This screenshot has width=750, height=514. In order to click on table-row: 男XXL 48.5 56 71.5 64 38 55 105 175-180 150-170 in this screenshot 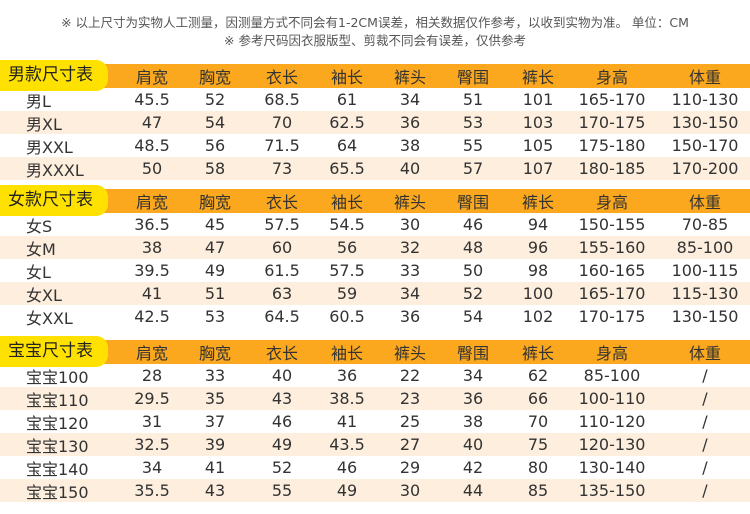, I will do `click(375, 145)`.